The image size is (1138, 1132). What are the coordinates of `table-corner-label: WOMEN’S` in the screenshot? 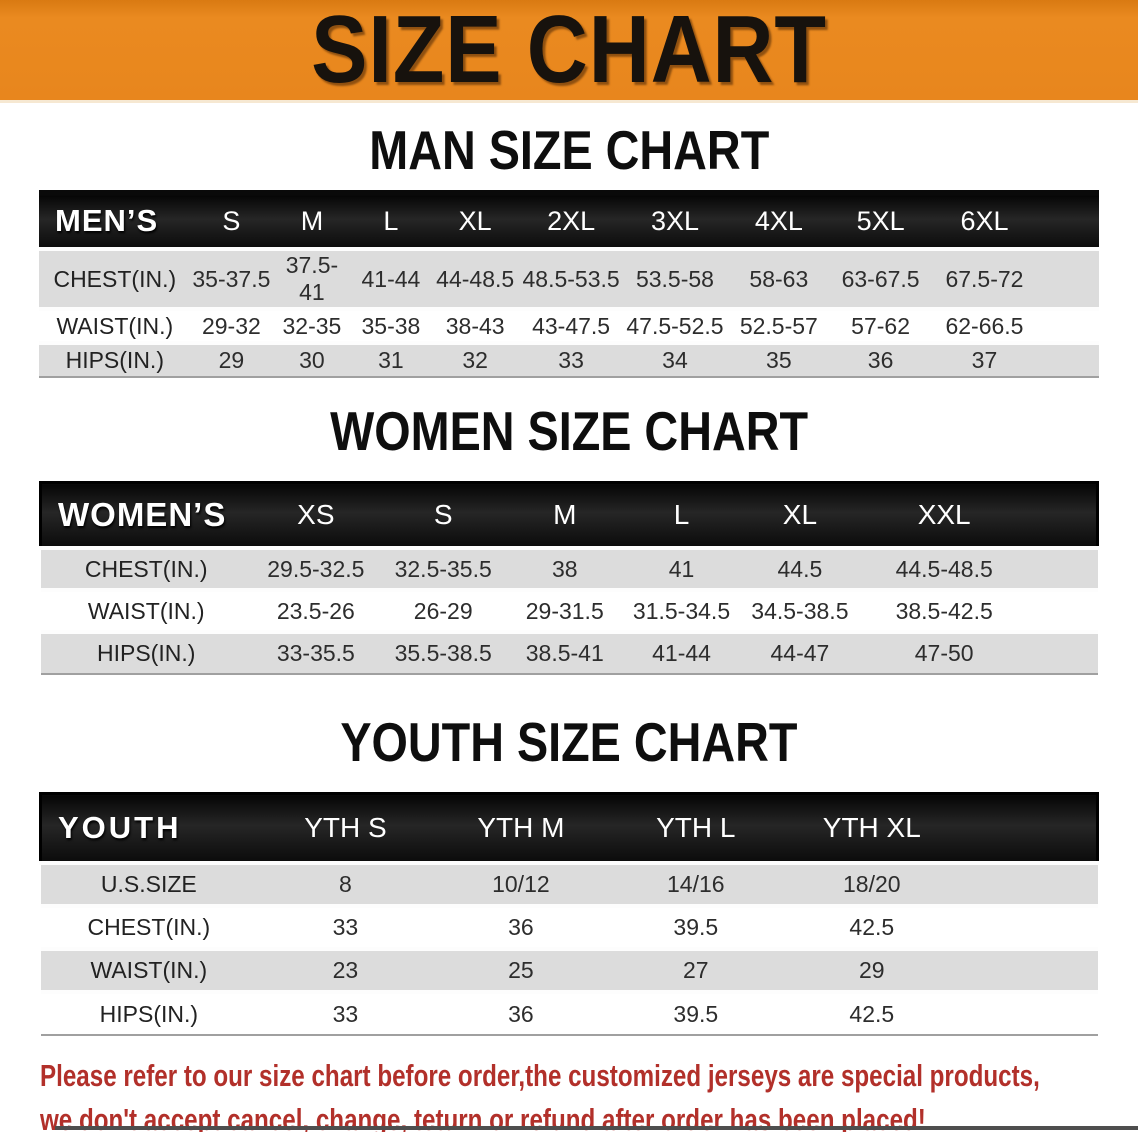 It's located at (145, 515).